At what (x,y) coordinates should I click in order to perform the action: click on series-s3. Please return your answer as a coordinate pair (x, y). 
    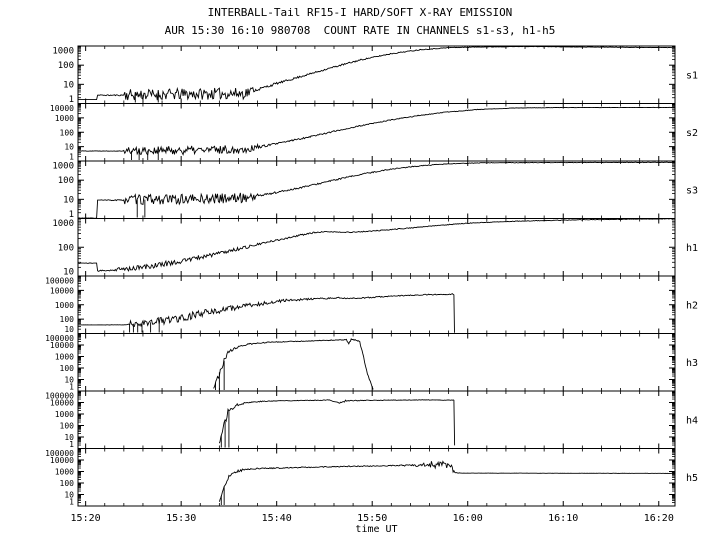
    Looking at the image, I should click on (376, 190).